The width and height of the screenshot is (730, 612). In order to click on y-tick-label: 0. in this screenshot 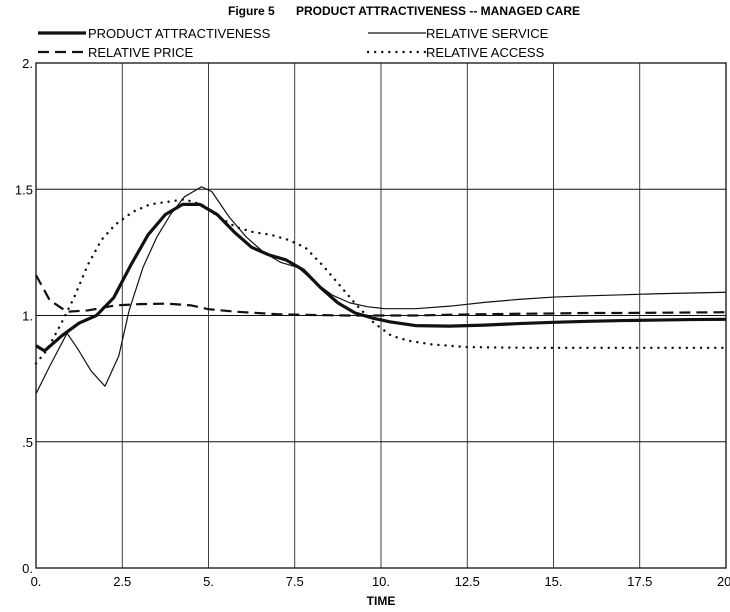, I will do `click(27, 568)`.